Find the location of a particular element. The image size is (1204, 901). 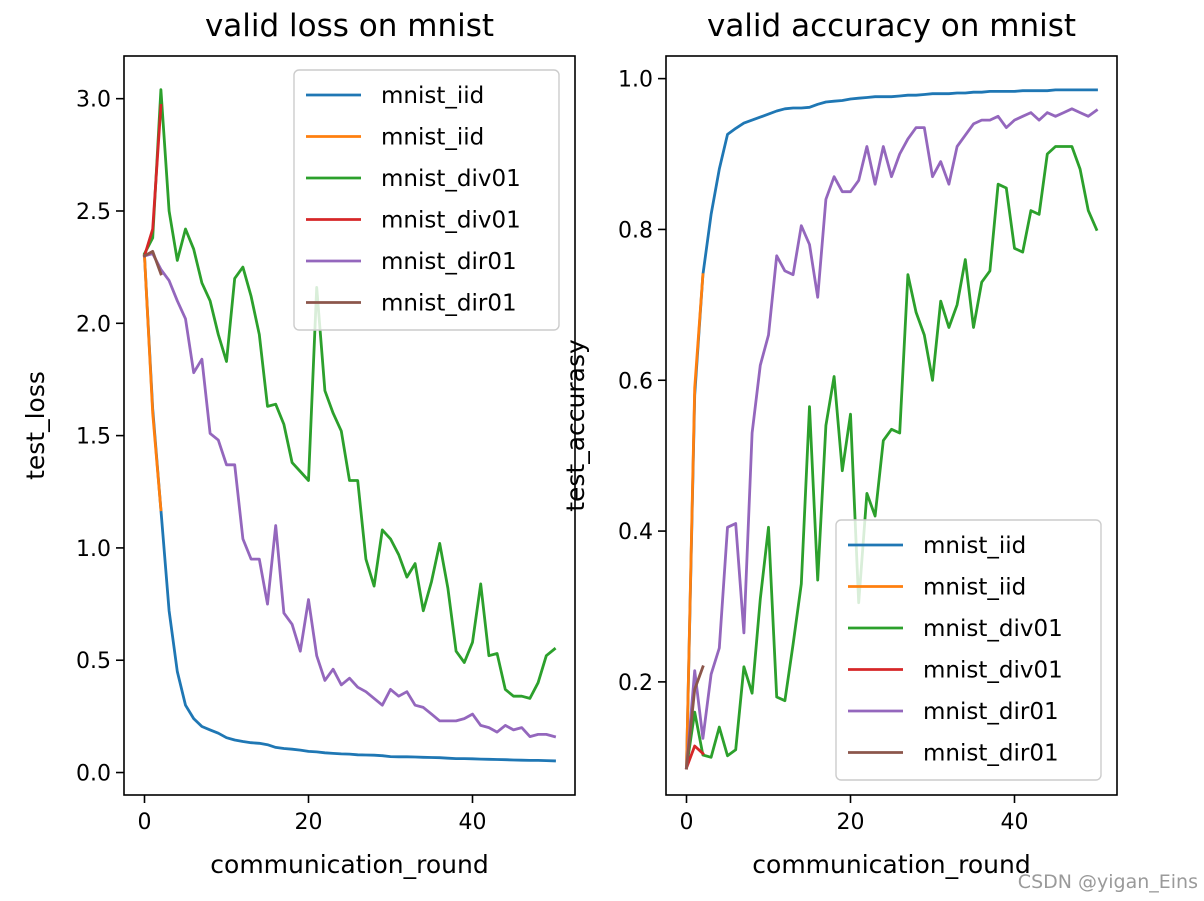

loss-x-tick-label-1: 20 is located at coordinates (309, 822).